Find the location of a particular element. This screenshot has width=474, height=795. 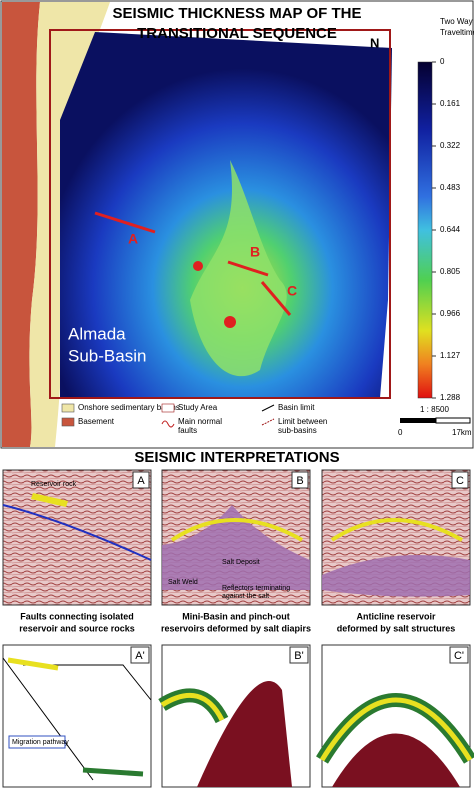

legend-label: Onshore sedimentary basins is located at coordinates (129, 407).